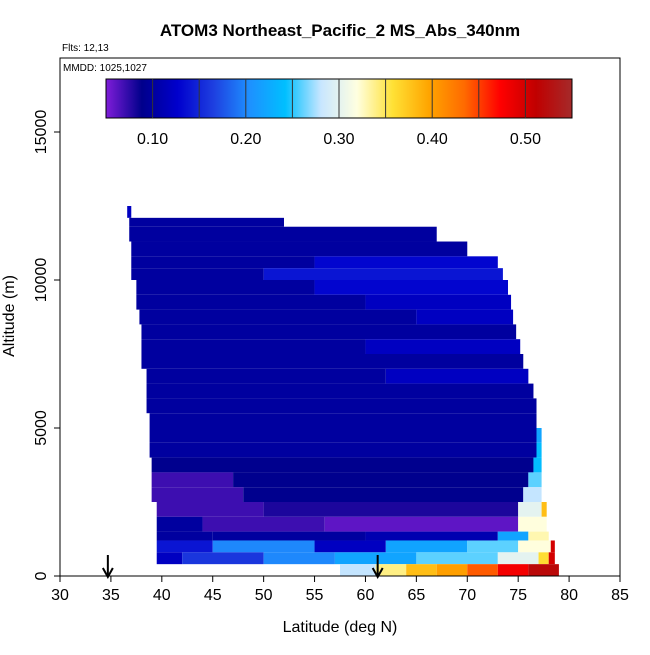  What do you see at coordinates (60, 595) in the screenshot?
I see `x-tick-label: 30` at bounding box center [60, 595].